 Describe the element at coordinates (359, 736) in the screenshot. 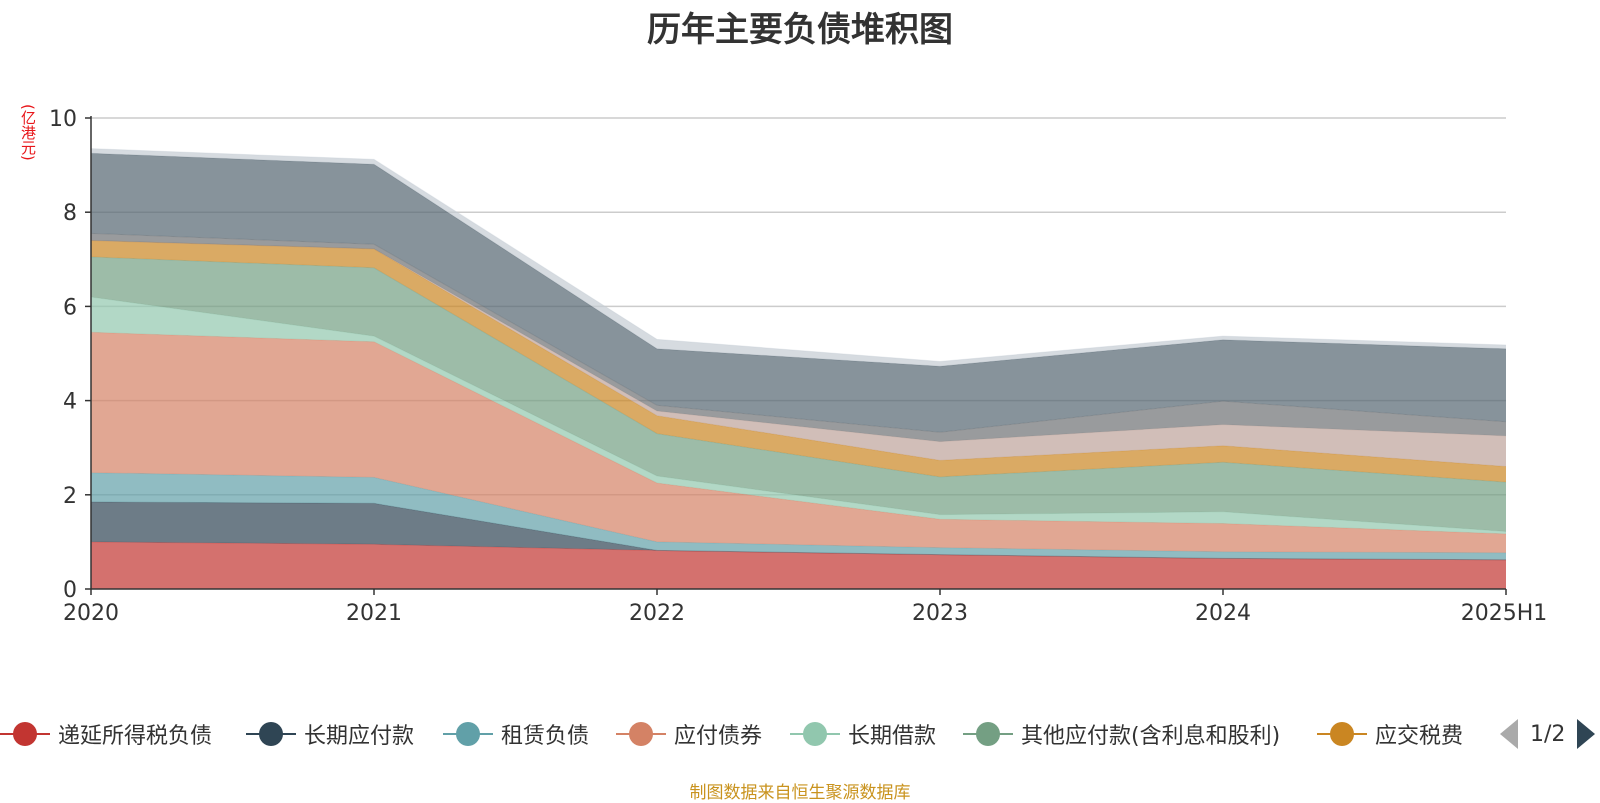

I see `legend-label: 长期应付款` at that location.